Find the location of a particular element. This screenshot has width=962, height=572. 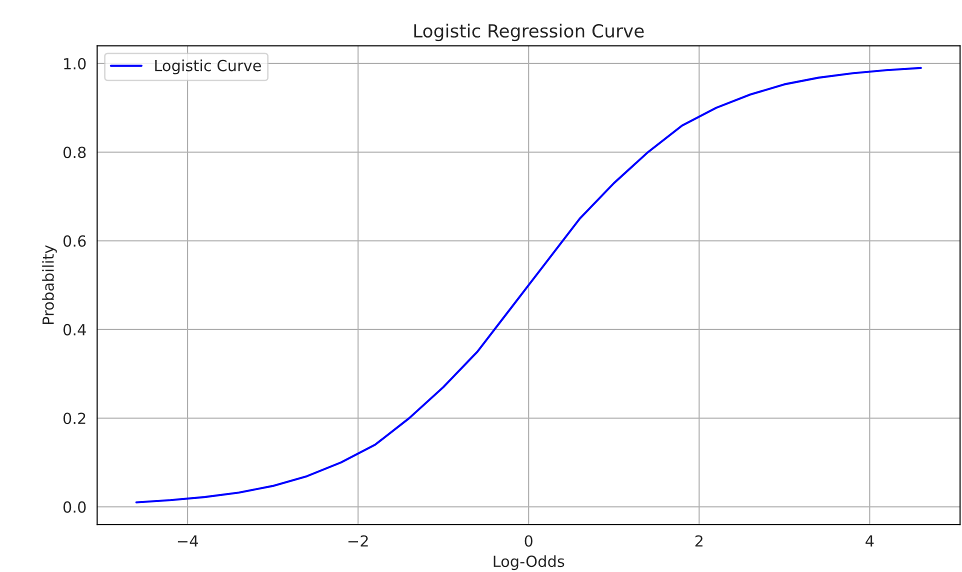

y-tick-label: 0.6 is located at coordinates (74, 241).